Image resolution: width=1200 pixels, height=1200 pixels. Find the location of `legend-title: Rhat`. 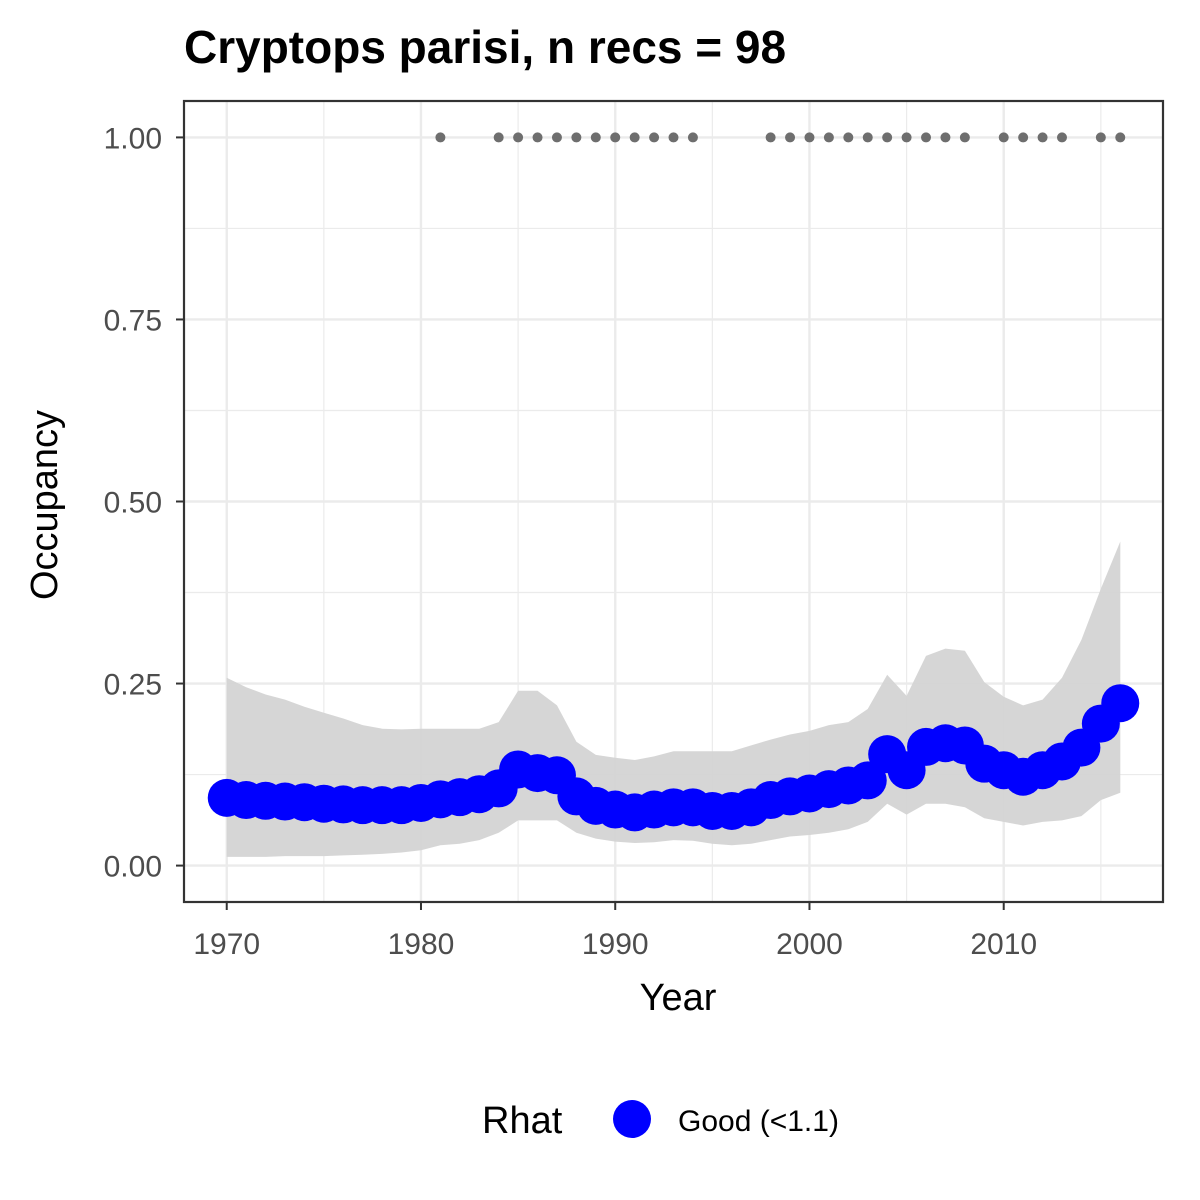

legend-title: Rhat is located at coordinates (522, 1121).